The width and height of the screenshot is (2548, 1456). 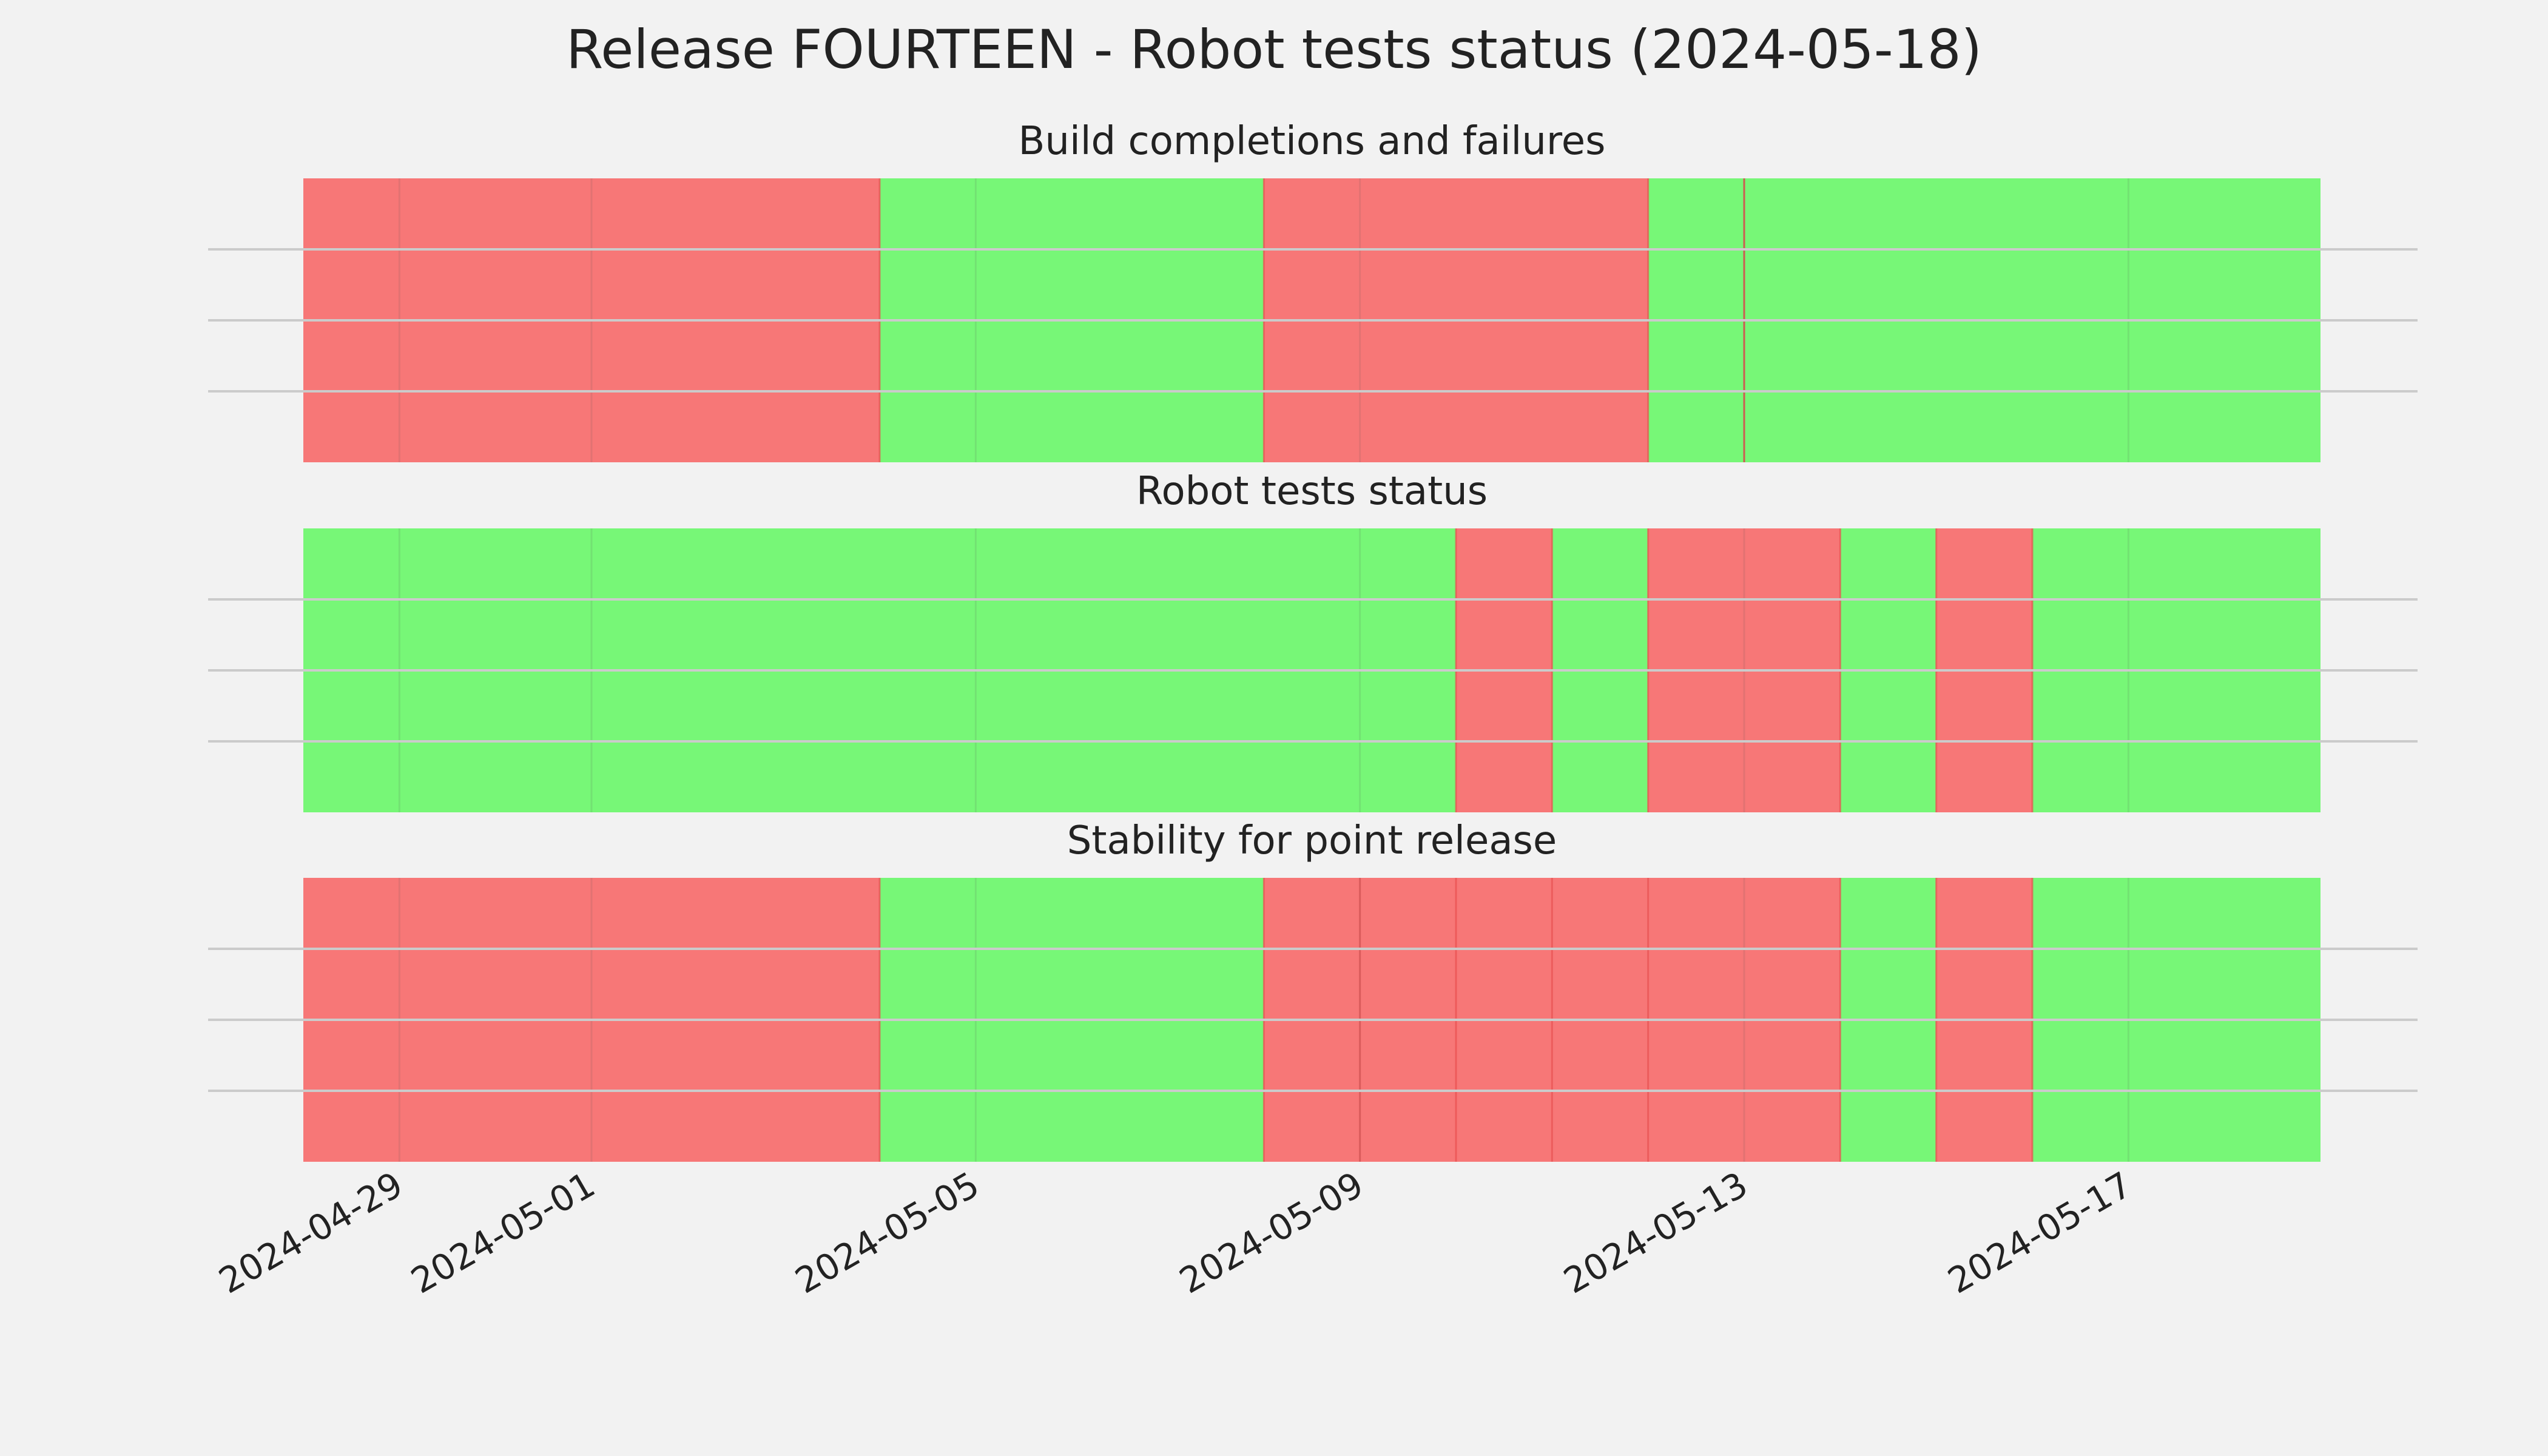 I want to click on panel-title: Robot tests status, so click(x=1312, y=491).